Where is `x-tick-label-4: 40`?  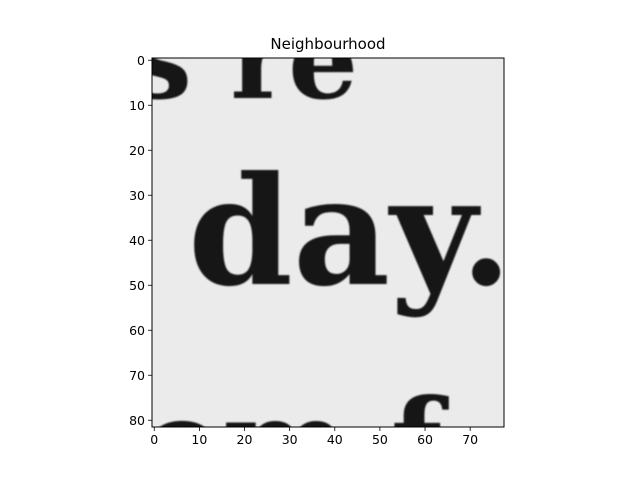 x-tick-label-4: 40 is located at coordinates (335, 439).